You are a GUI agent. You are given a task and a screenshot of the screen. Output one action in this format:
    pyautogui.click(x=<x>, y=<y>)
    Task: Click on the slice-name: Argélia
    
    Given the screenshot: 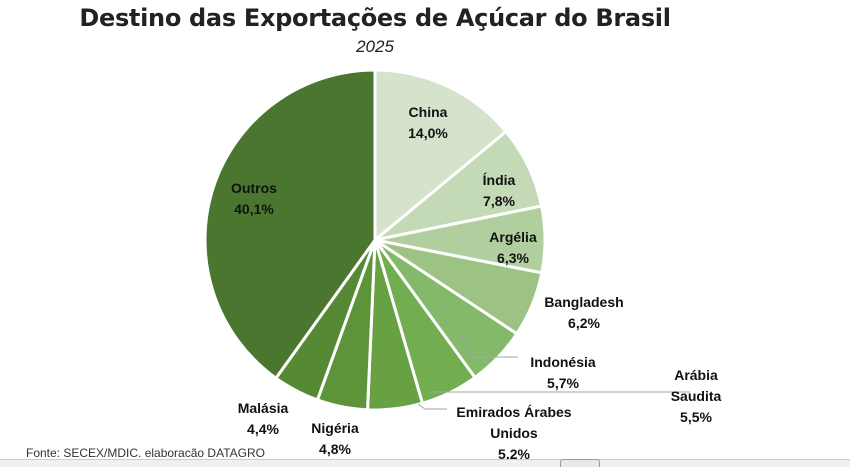 What is the action you would take?
    pyautogui.click(x=513, y=237)
    